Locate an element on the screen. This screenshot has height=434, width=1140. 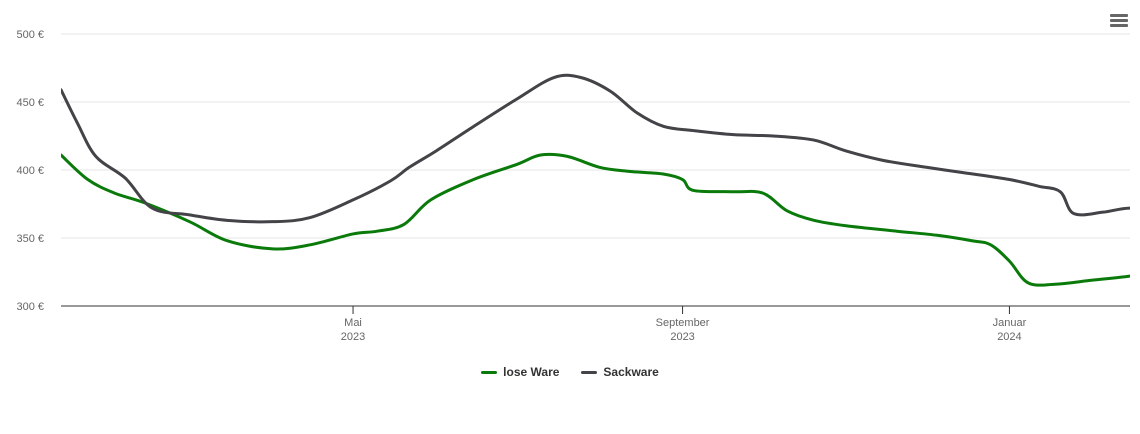
legend-item-lose-ware: lose Ware is located at coordinates (520, 372).